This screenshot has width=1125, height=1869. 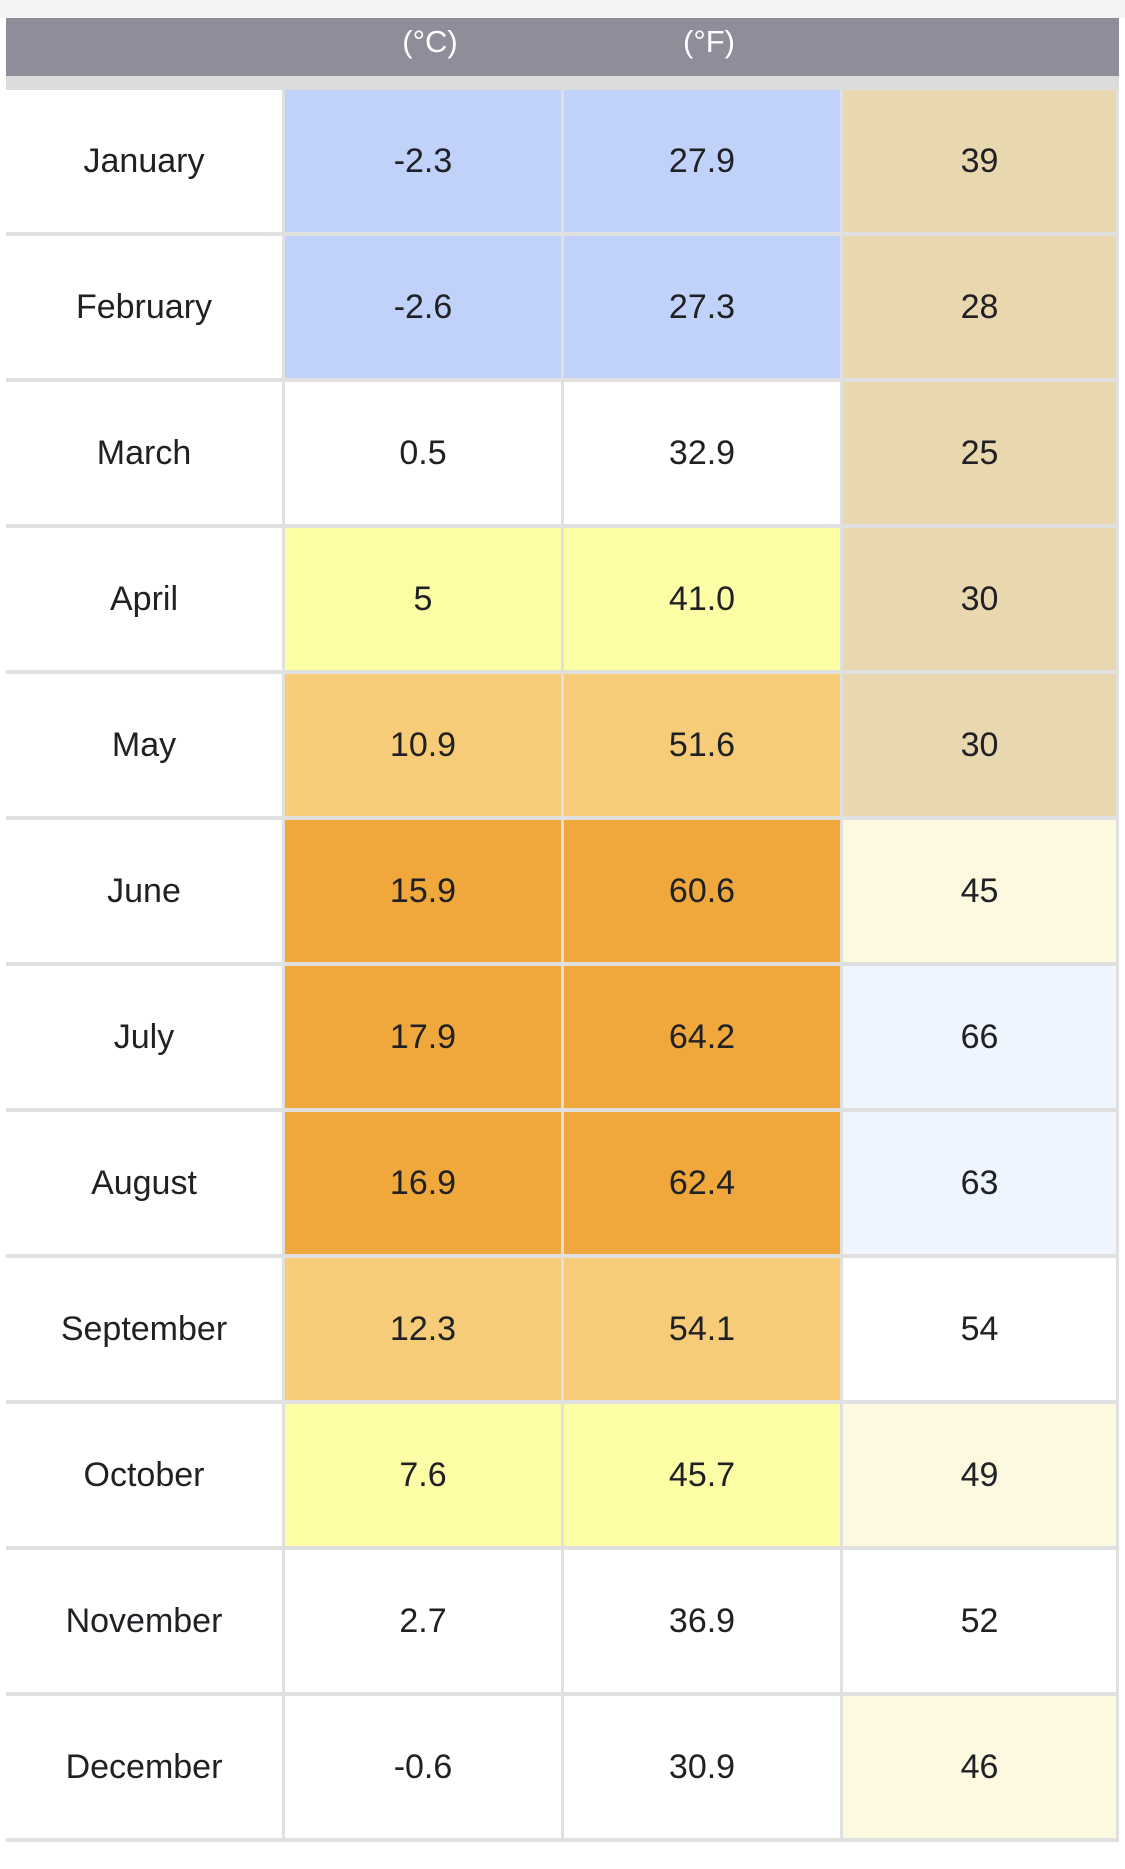 I want to click on fahrenheit-cell: 41.0, so click(x=703, y=601).